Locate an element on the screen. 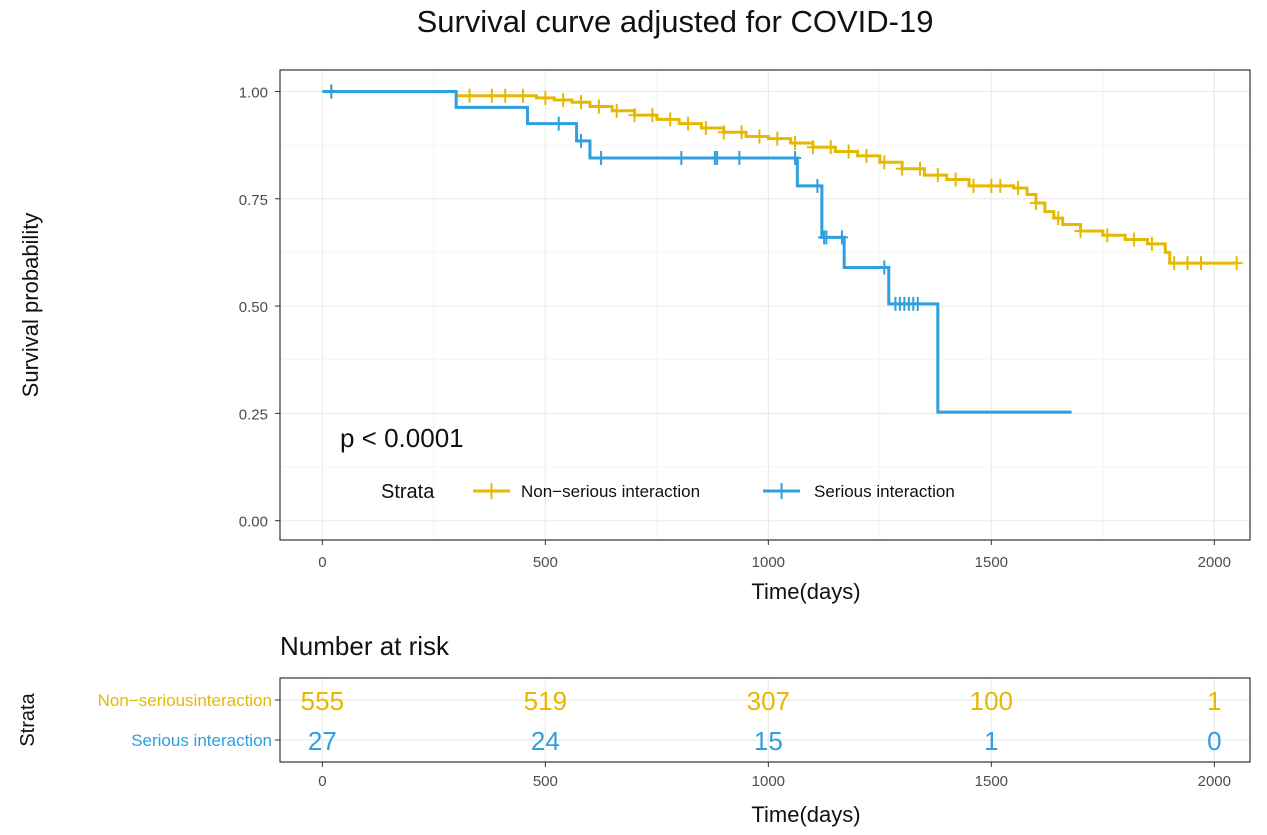 The image size is (1267, 835). risk-value: 15 is located at coordinates (768, 741).